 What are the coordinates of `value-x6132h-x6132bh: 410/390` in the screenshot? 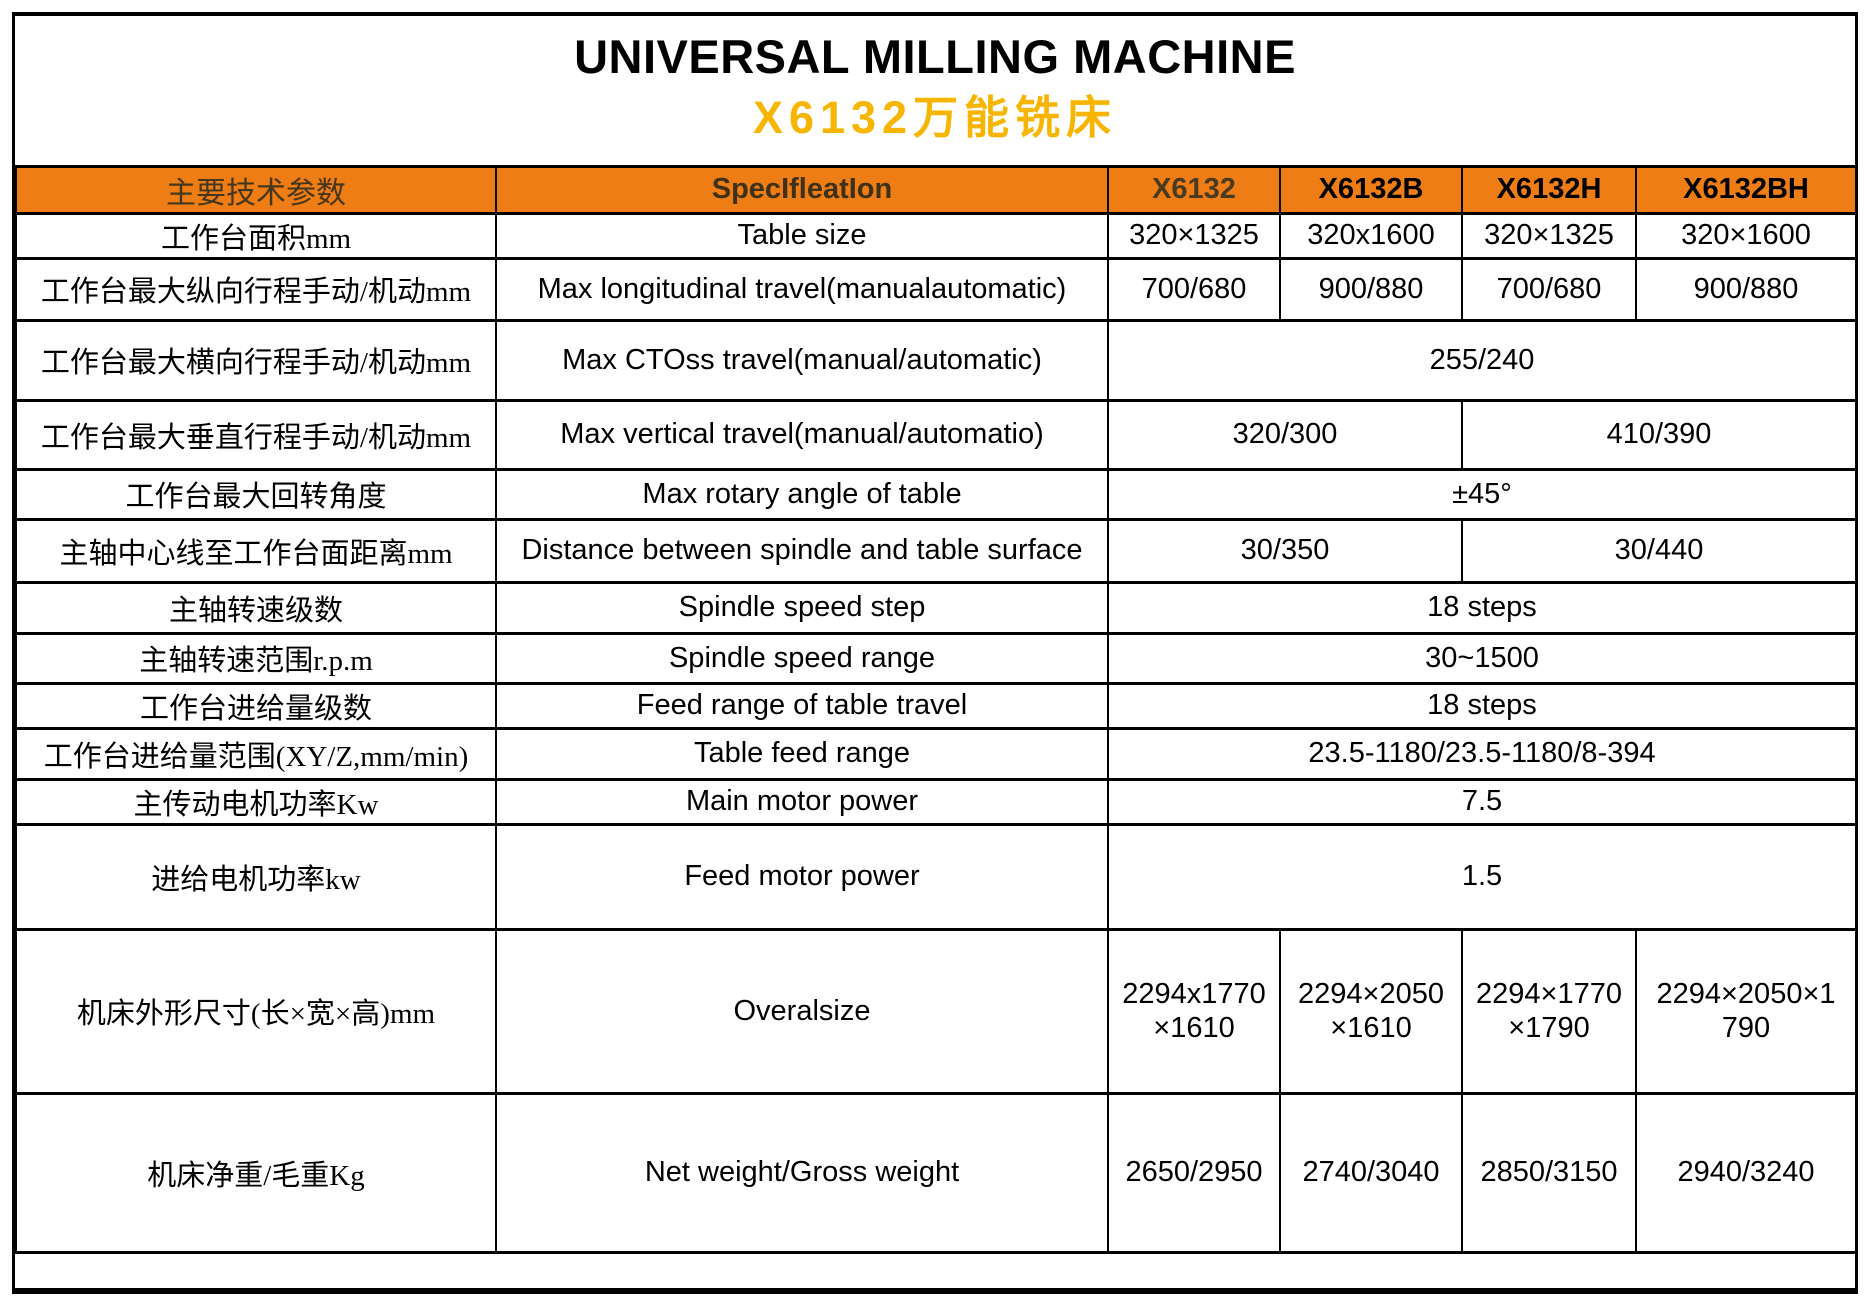 It's located at (1659, 434).